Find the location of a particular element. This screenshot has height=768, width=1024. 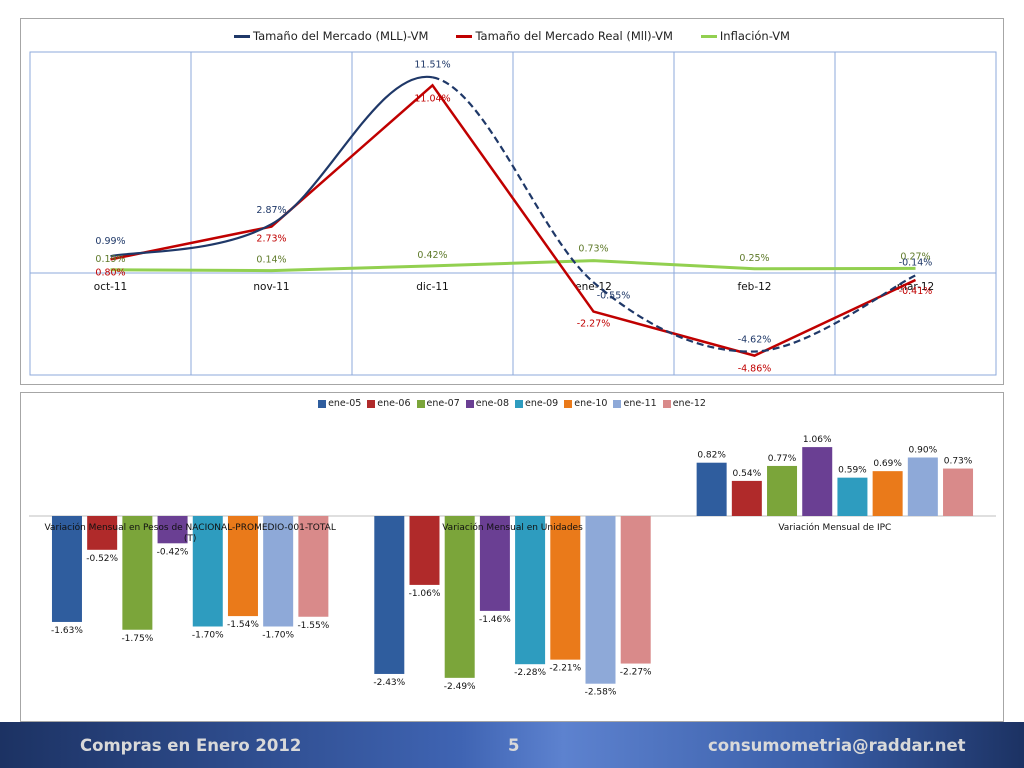

category-label-2: Variación Mensual de IPC is located at coordinates (834, 527).